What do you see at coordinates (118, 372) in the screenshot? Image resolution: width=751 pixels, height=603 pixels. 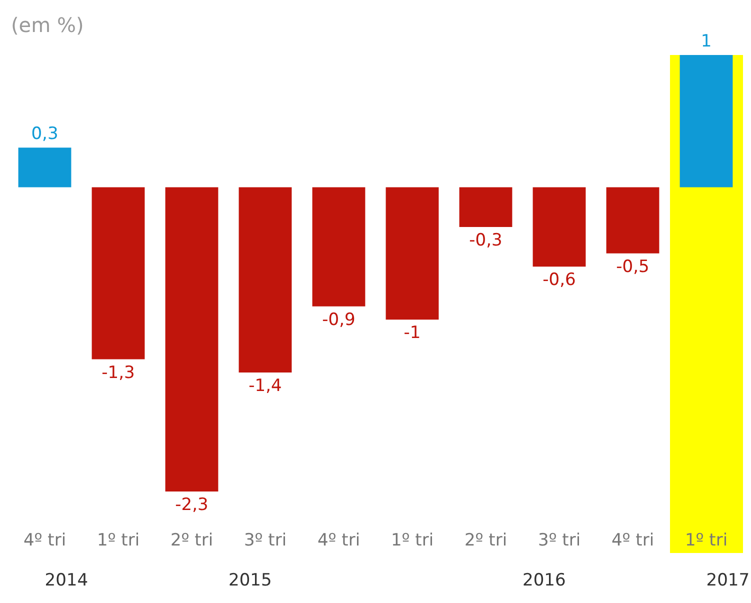 I see `data-label: -1,3` at bounding box center [118, 372].